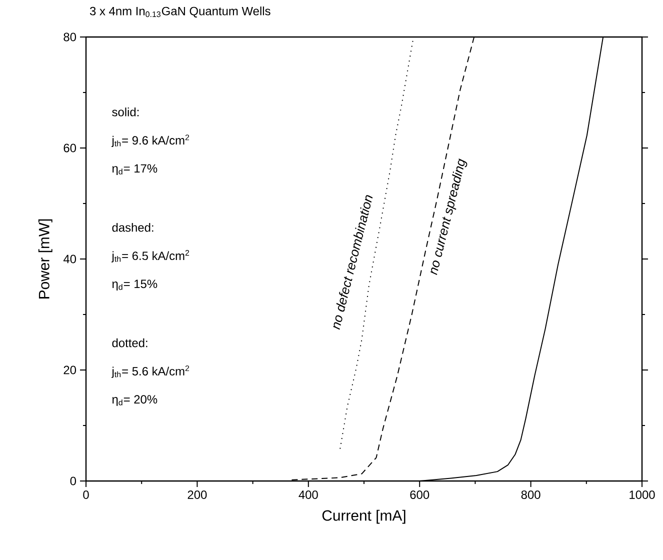  What do you see at coordinates (86, 494) in the screenshot?
I see `x-tick-label: 0` at bounding box center [86, 494].